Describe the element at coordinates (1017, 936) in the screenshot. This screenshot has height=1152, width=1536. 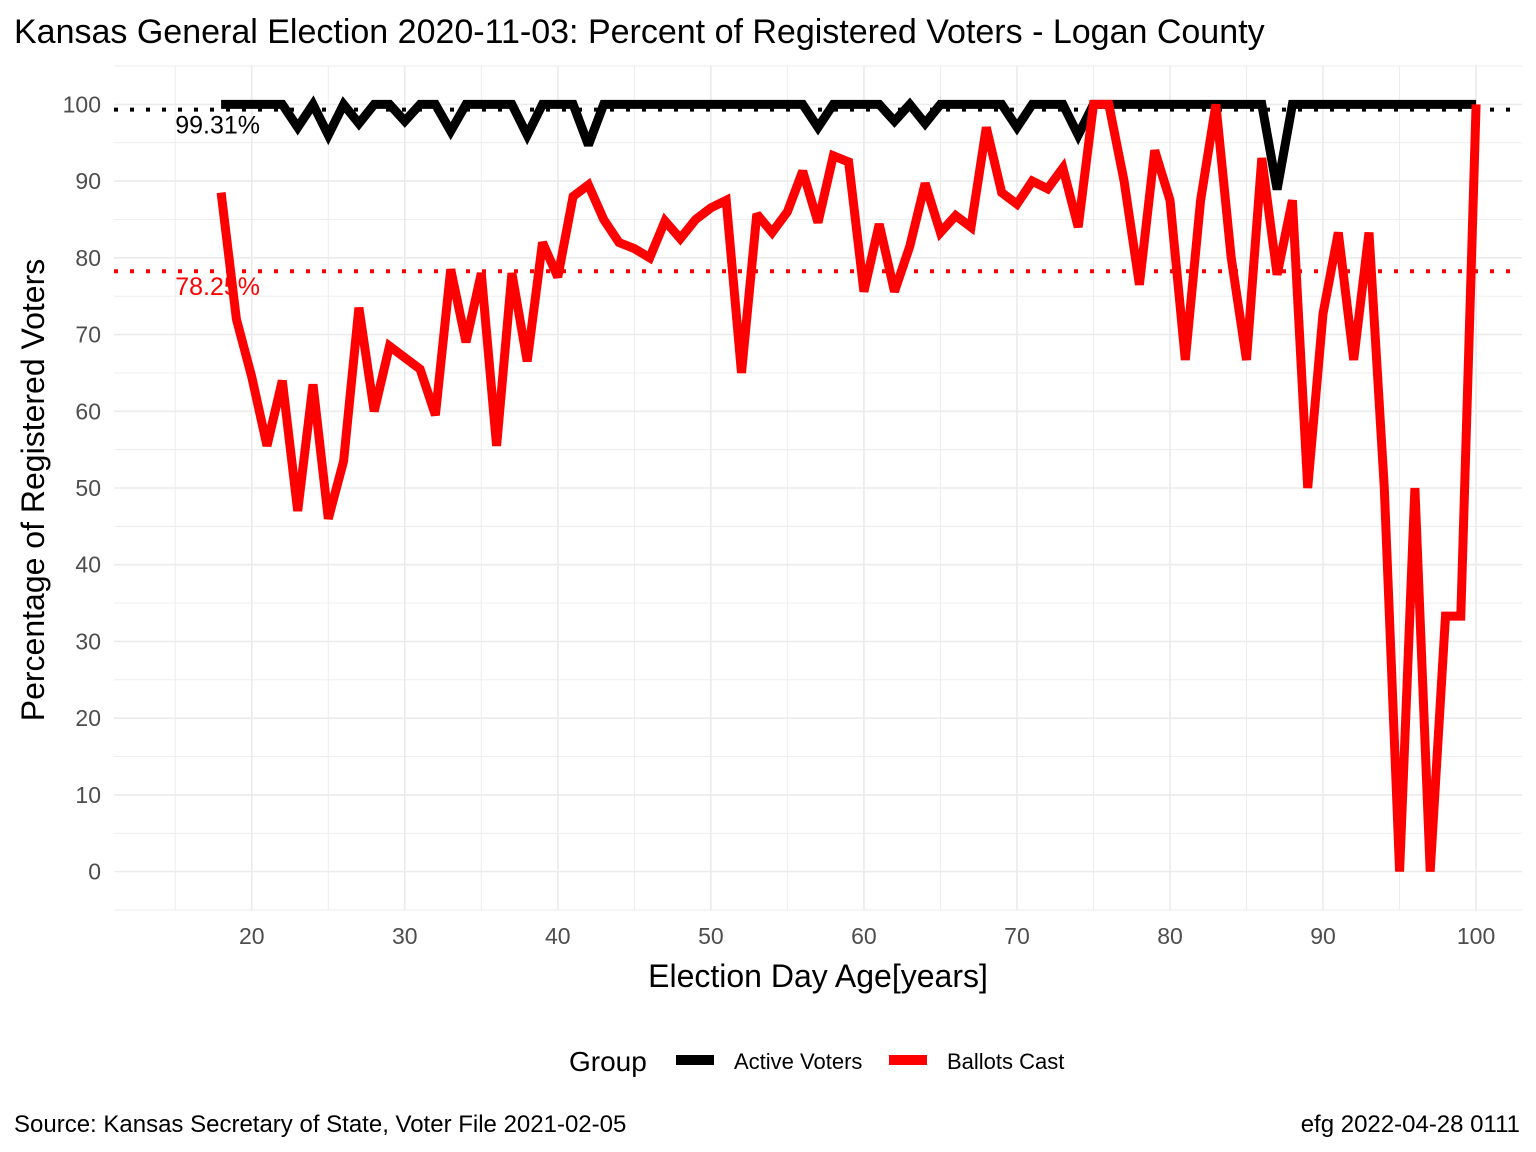
I see `x-tick-label: 70` at that location.